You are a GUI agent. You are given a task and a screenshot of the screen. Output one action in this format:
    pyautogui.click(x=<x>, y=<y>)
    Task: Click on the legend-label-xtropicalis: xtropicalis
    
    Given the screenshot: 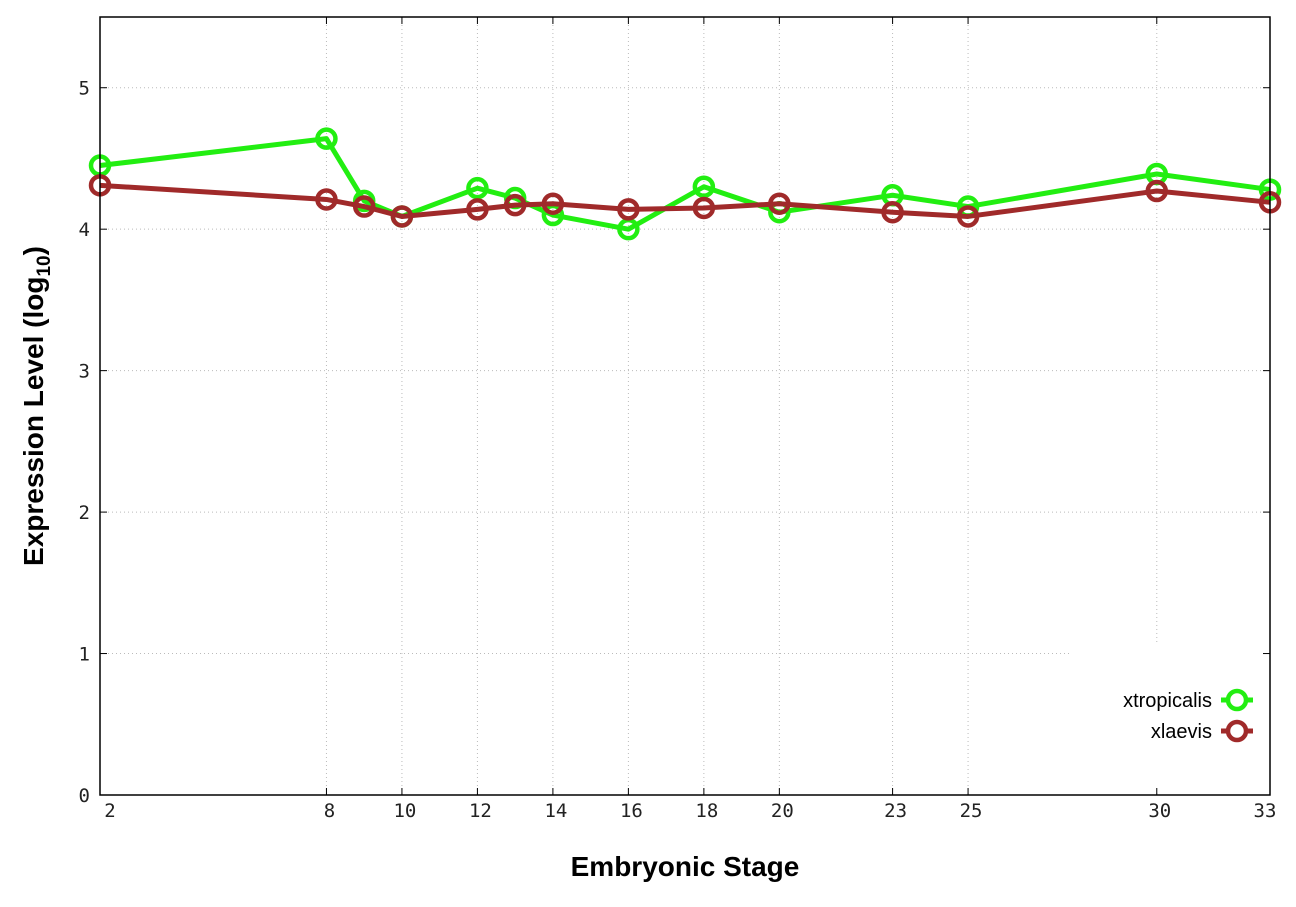 What is the action you would take?
    pyautogui.click(x=1167, y=701)
    